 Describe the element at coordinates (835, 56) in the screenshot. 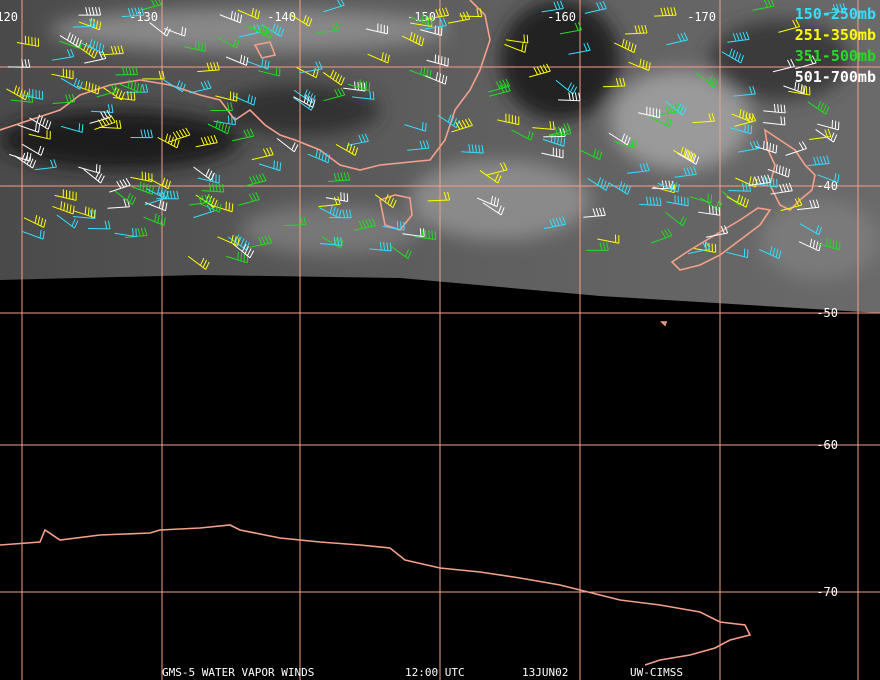

I see `legend-entry: 351-500mb` at that location.